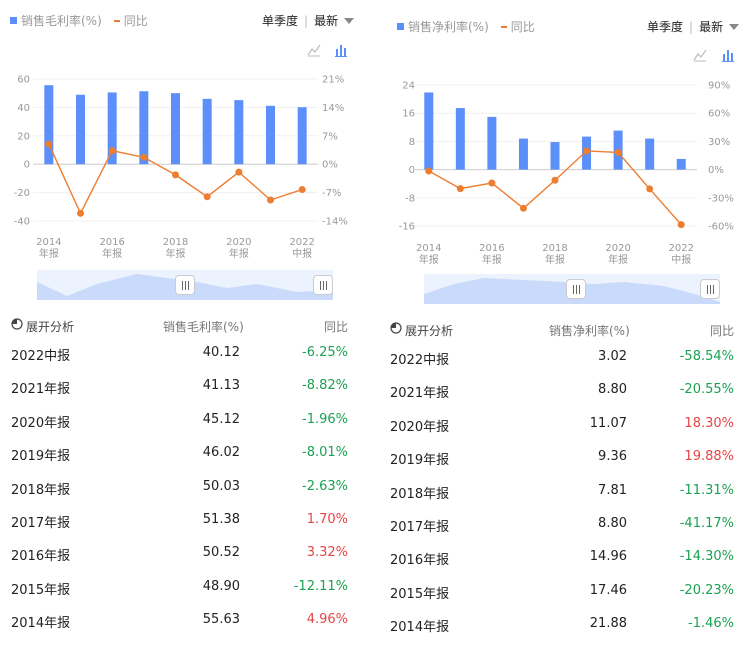 The width and height of the screenshot is (754, 647). Describe the element at coordinates (187, 385) in the screenshot. I see `table-row: 2021年报 41.13 -8.82%` at that location.